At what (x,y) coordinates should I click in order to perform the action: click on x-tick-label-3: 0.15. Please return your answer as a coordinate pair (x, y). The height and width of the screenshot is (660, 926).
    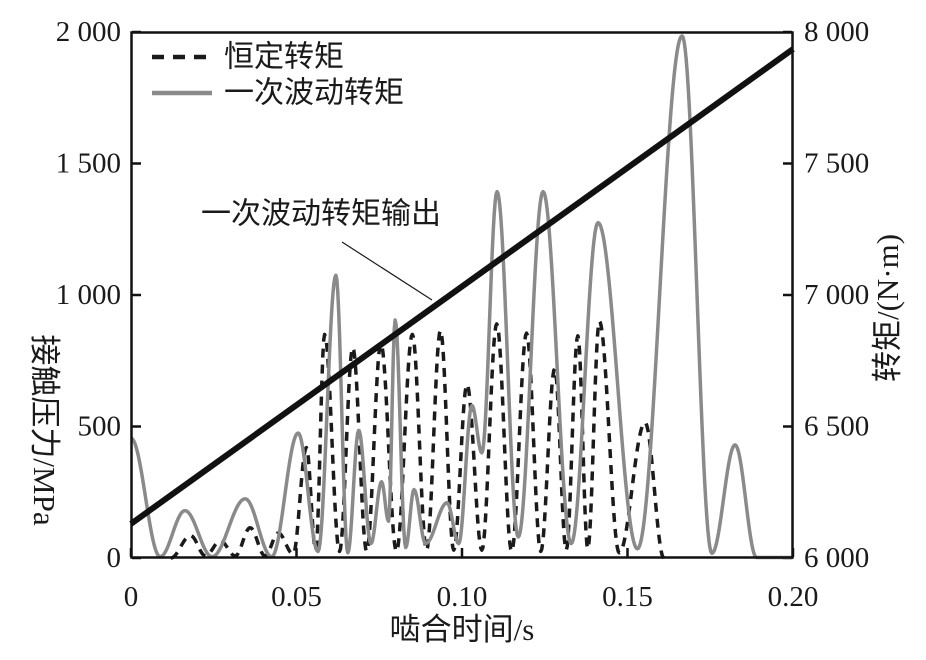
    Looking at the image, I should click on (627, 597).